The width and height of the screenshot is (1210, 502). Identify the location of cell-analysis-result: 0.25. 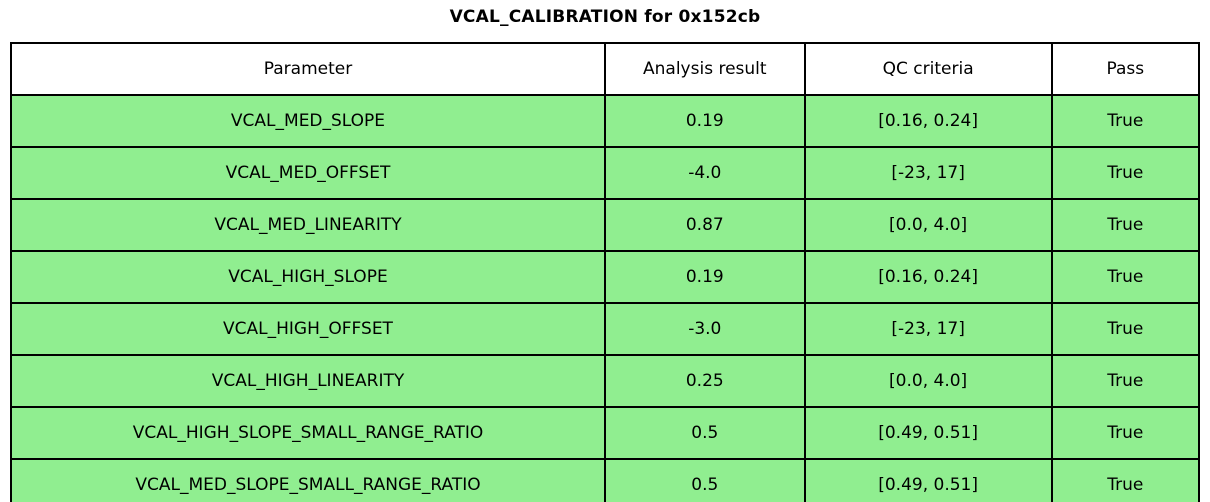
(705, 381).